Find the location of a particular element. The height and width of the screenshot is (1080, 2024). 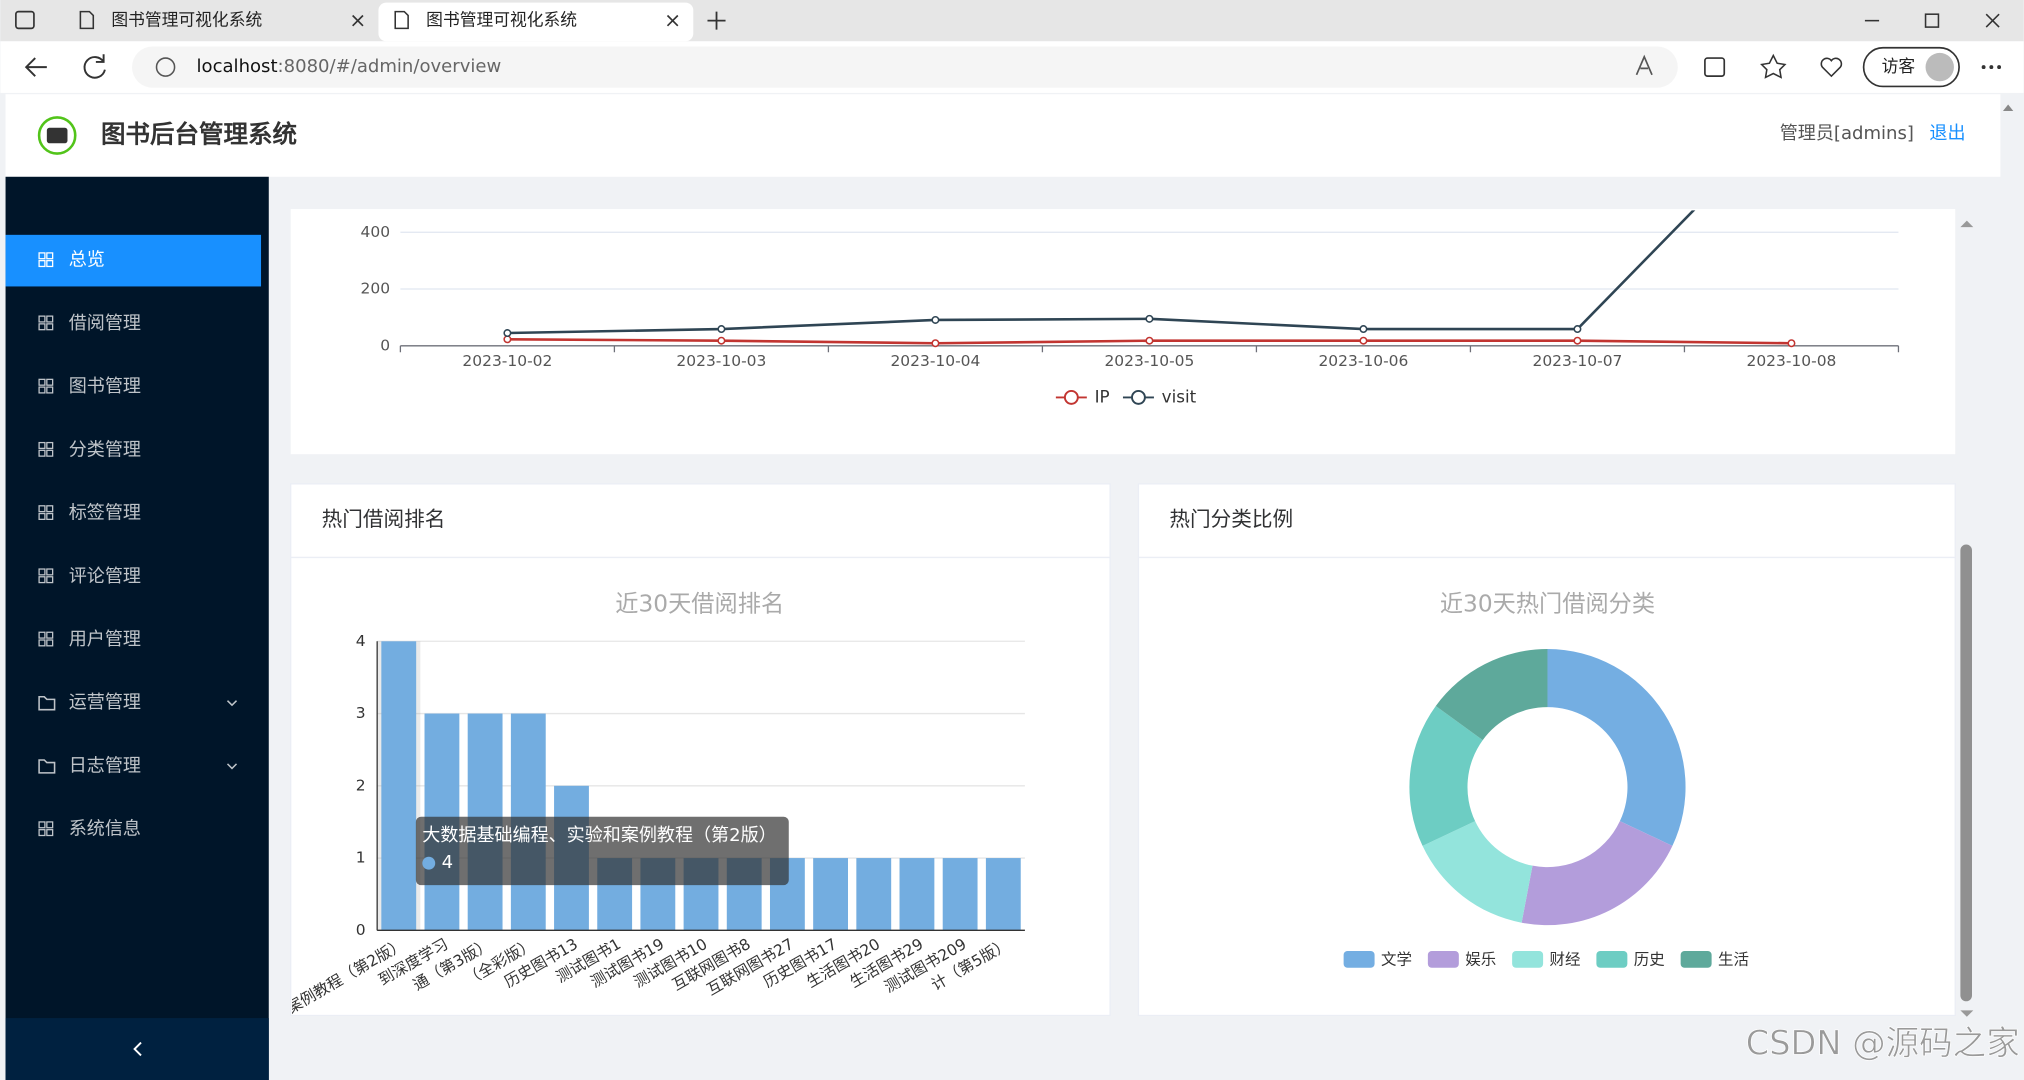

x-tick-label: 2023-10-08 is located at coordinates (1791, 361).